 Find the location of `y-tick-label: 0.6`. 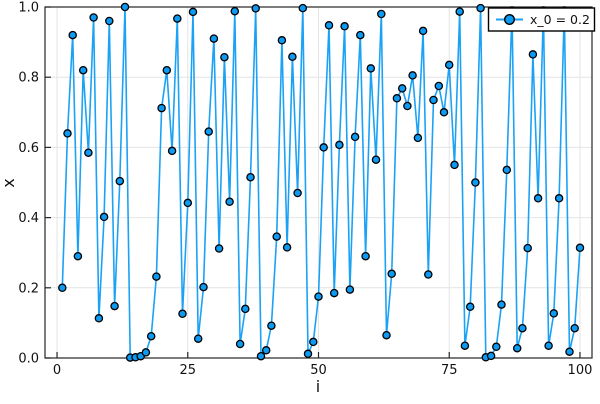

y-tick-label: 0.6 is located at coordinates (28, 148).